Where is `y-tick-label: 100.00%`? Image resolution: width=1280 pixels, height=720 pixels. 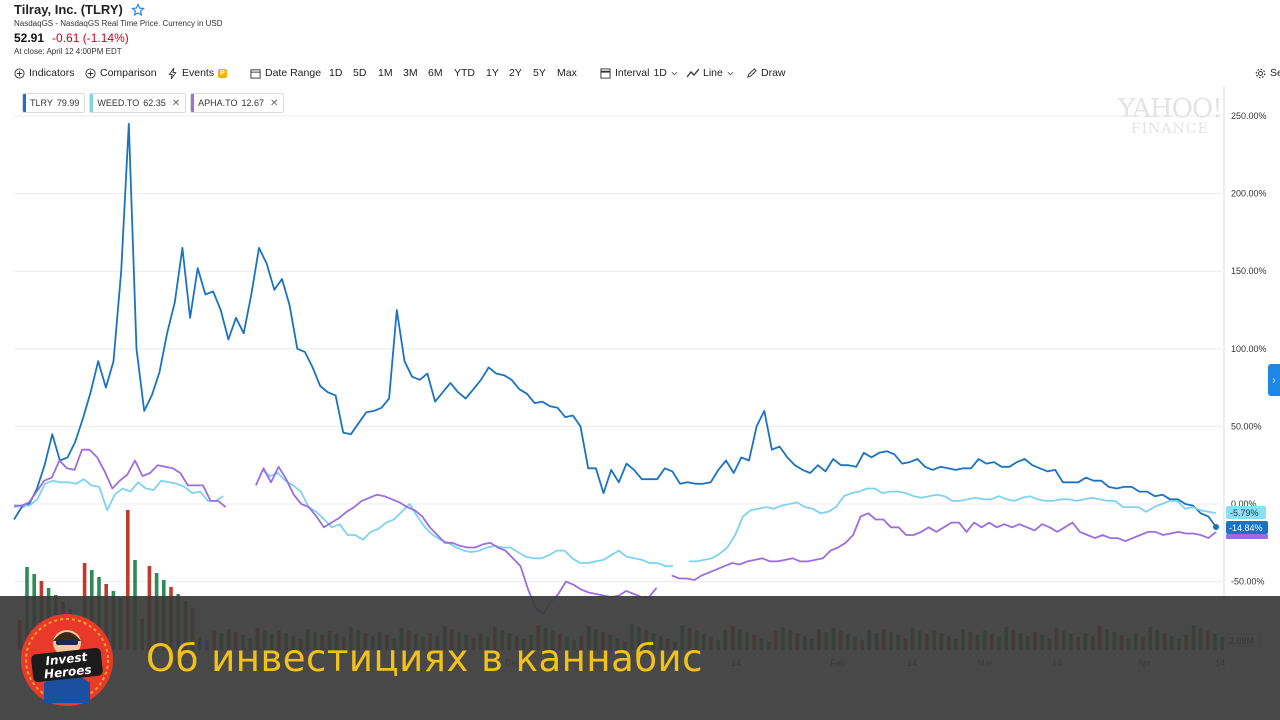 y-tick-label: 100.00% is located at coordinates (1249, 349).